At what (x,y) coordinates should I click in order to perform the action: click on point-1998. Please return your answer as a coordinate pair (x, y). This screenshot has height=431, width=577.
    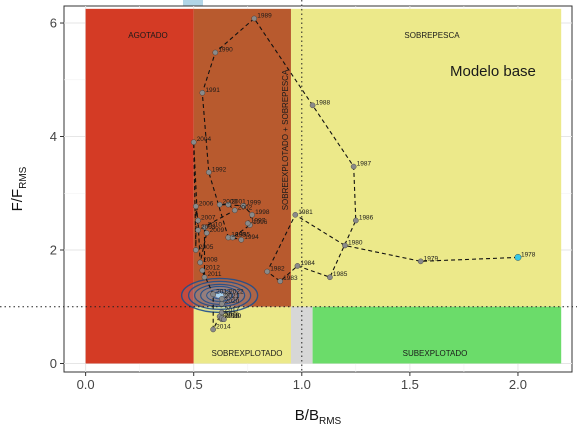
    Looking at the image, I should click on (252, 215).